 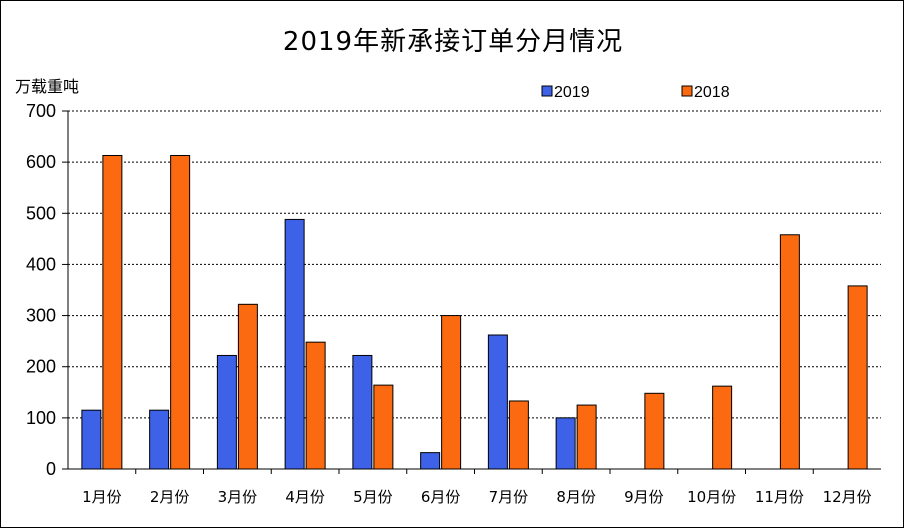 I want to click on y-tick-label: 200, so click(x=41, y=367).